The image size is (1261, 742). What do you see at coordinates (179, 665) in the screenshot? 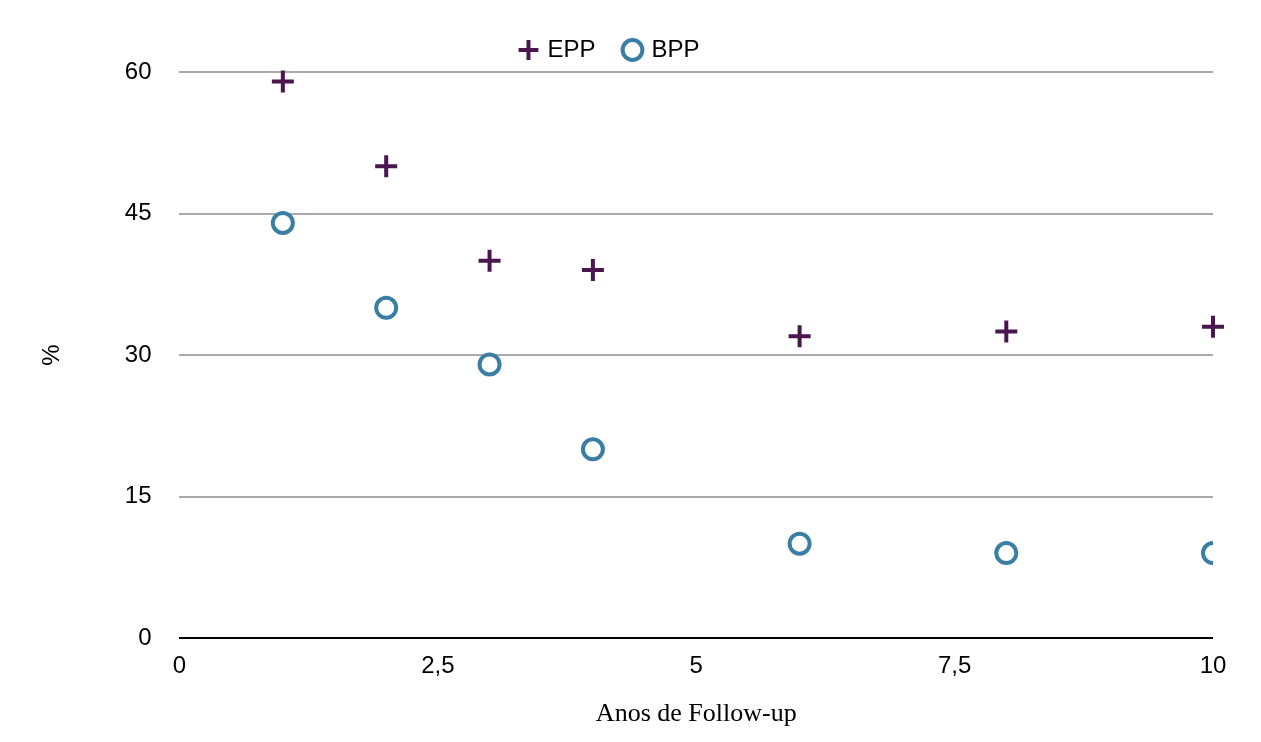
I see `x-tick-label: 0` at bounding box center [179, 665].